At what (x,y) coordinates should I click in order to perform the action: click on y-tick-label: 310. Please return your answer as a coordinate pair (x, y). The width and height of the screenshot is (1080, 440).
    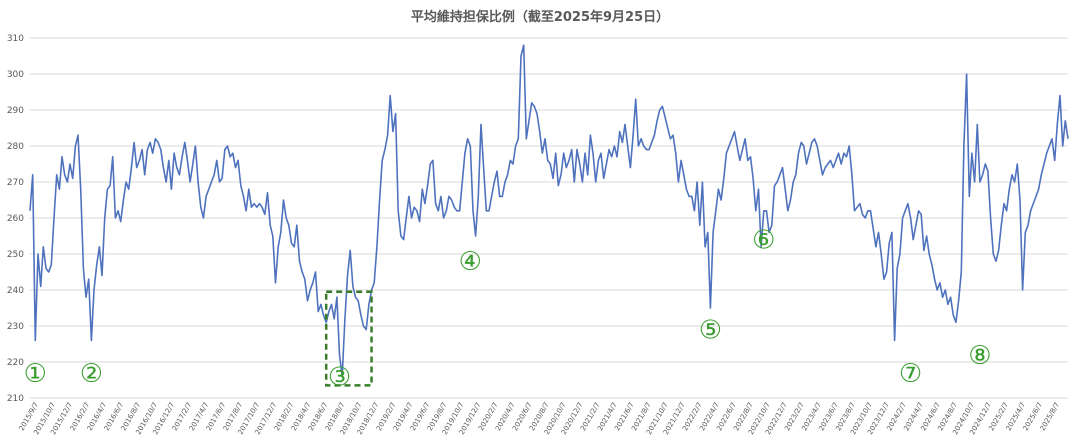
    Looking at the image, I should click on (15, 39).